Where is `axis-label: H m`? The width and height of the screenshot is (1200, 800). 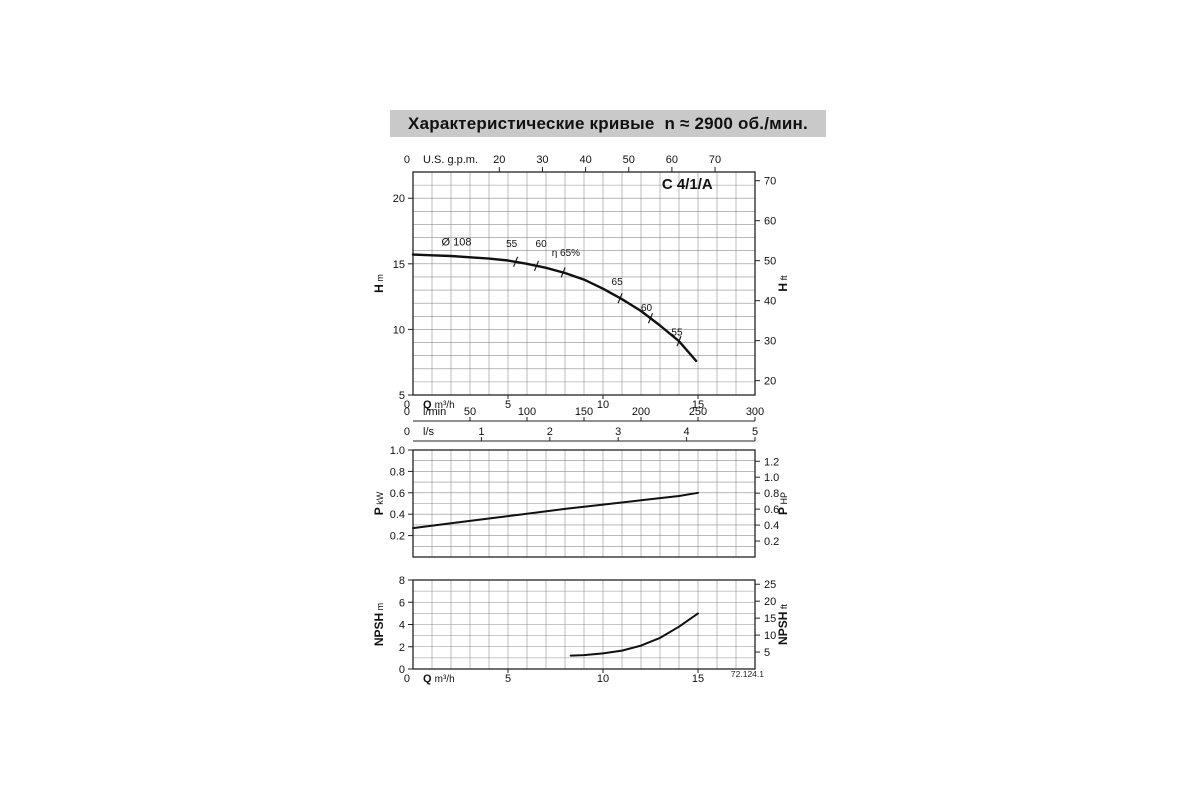
axis-label: H m is located at coordinates (379, 283).